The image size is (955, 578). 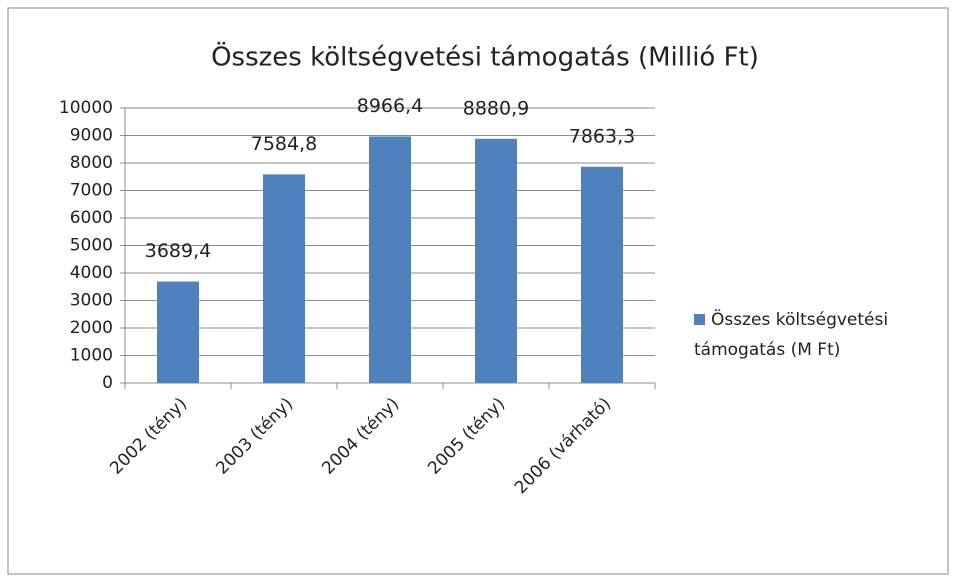 What do you see at coordinates (91, 191) in the screenshot?
I see `y-tick-label: 7000` at bounding box center [91, 191].